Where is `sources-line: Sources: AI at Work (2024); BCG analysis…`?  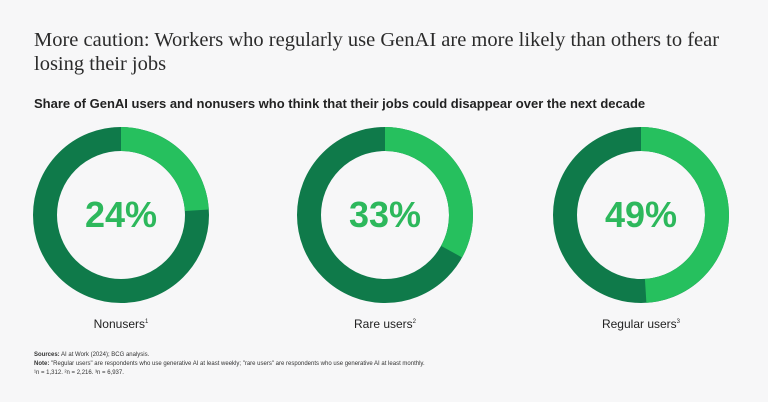 sources-line: Sources: AI at Work (2024); BCG analysis… is located at coordinates (384, 355).